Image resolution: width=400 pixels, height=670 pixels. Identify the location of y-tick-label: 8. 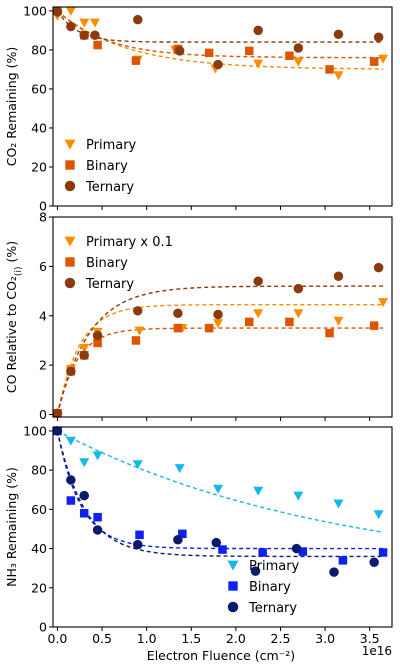
(43, 217).